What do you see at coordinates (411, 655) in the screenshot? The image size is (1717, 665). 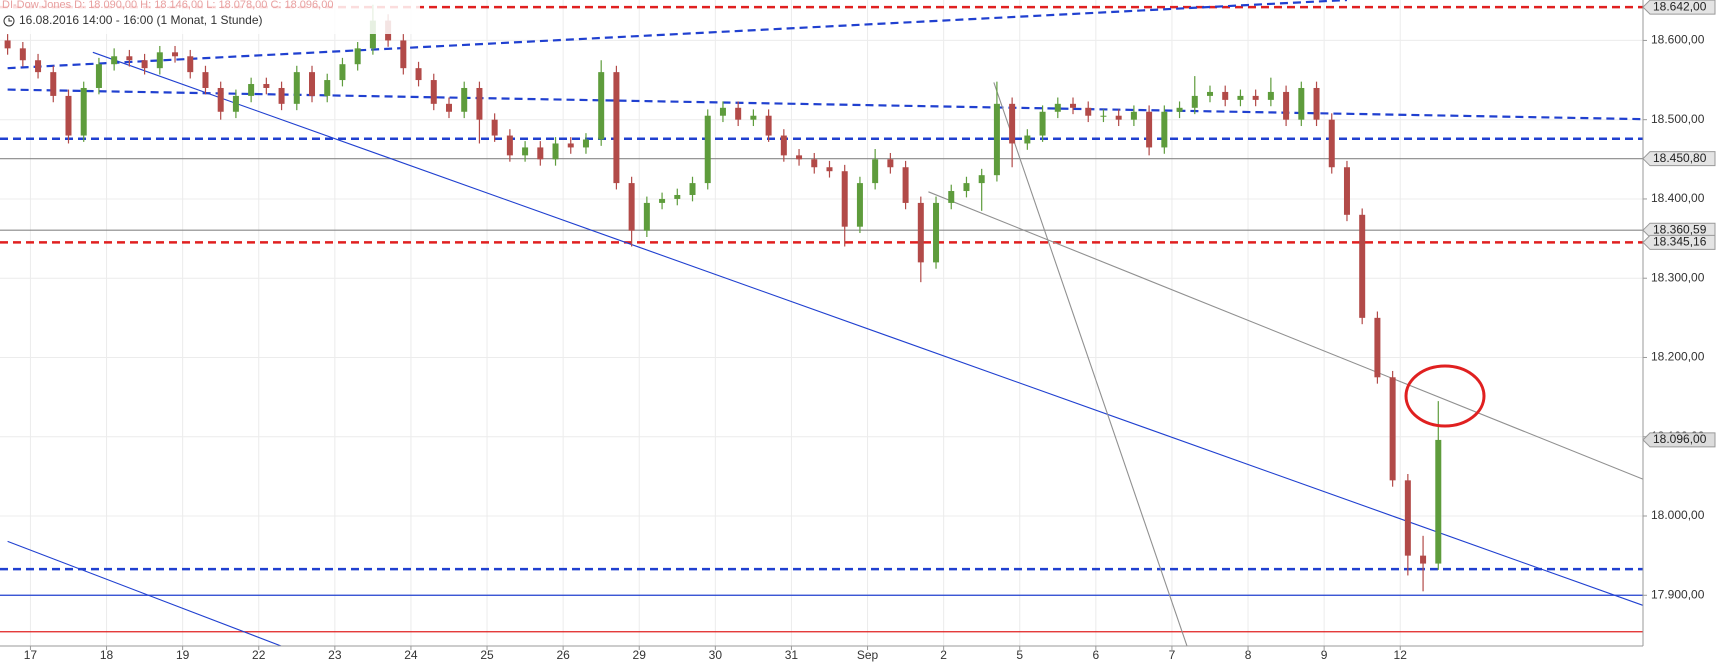 I see `x-tick-label: 24` at bounding box center [411, 655].